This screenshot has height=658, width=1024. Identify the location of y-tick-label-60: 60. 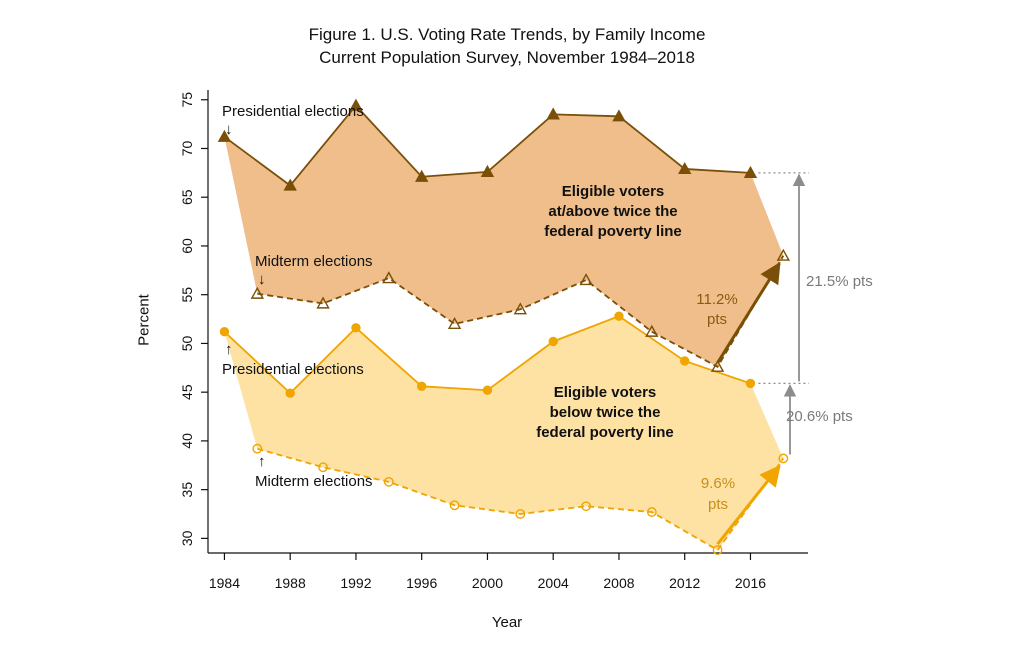
(187, 246).